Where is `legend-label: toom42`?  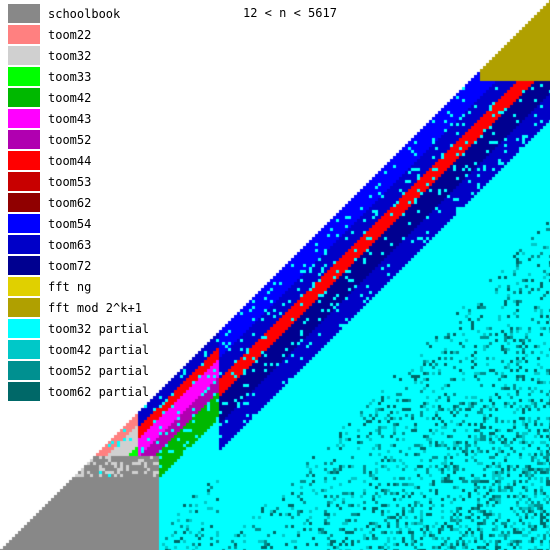
legend-label: toom42 is located at coordinates (70, 98).